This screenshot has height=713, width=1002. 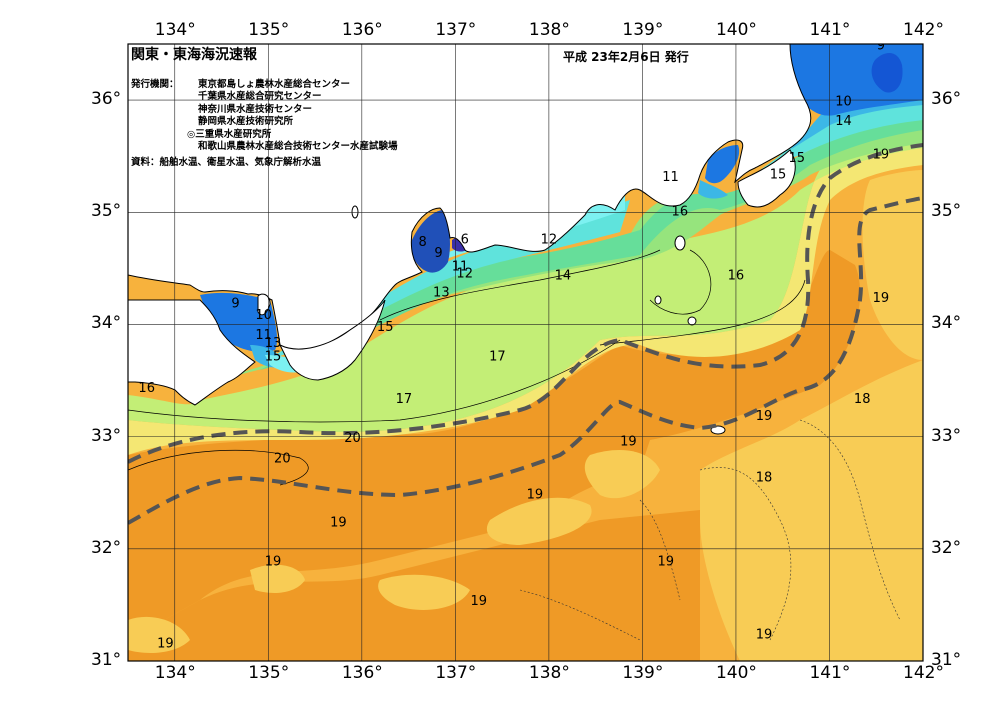 I want to click on data-sources: 資料：船舶水温、衛星水温、気象庁解析水温, so click(x=226, y=162).